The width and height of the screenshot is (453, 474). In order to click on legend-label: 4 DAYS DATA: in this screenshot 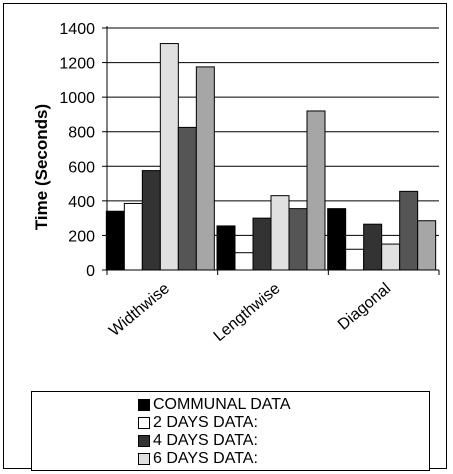, I will do `click(205, 440)`.